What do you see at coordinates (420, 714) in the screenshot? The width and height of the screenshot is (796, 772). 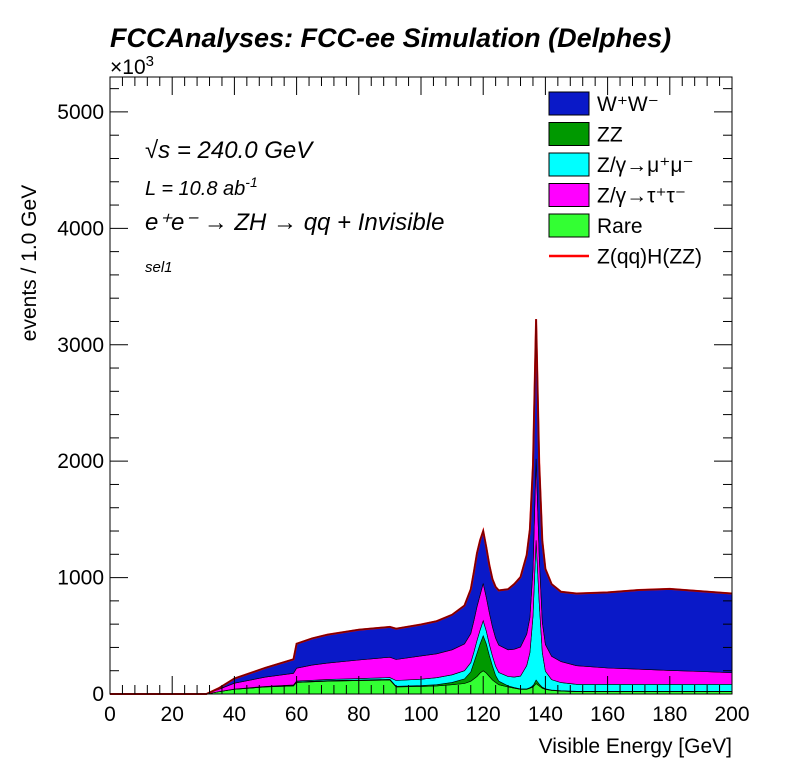 I see `x-tick-label: 100` at bounding box center [420, 714].